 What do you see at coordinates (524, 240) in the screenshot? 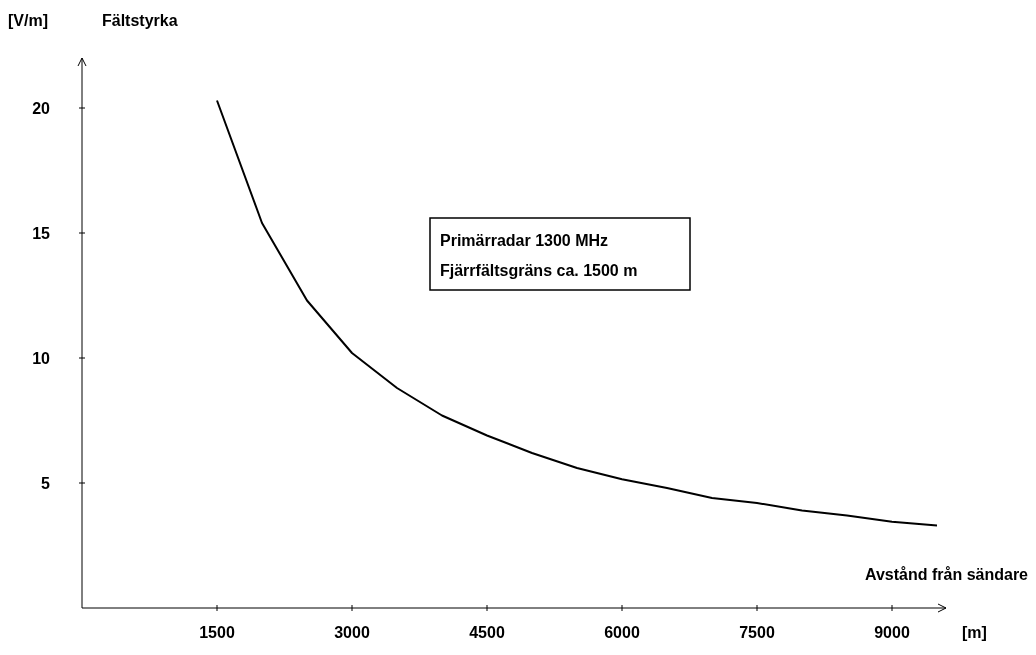
I see `annotation: Primärradar 1300 MHz` at bounding box center [524, 240].